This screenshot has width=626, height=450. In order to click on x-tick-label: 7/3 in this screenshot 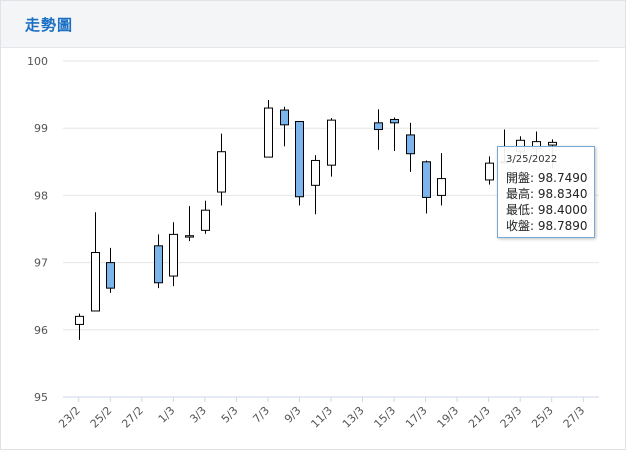, I will do `click(261, 415)`.